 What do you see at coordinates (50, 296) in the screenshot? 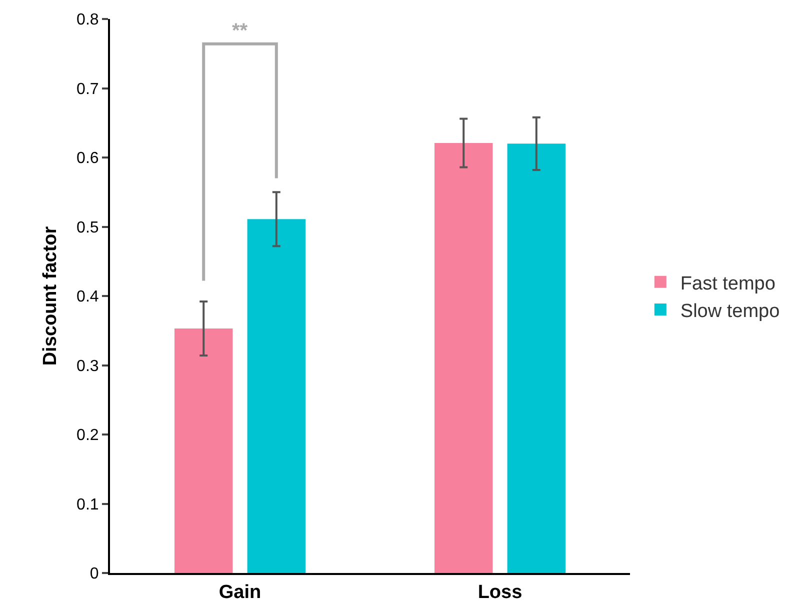
I see `y-axis-title: Discount factor` at bounding box center [50, 296].